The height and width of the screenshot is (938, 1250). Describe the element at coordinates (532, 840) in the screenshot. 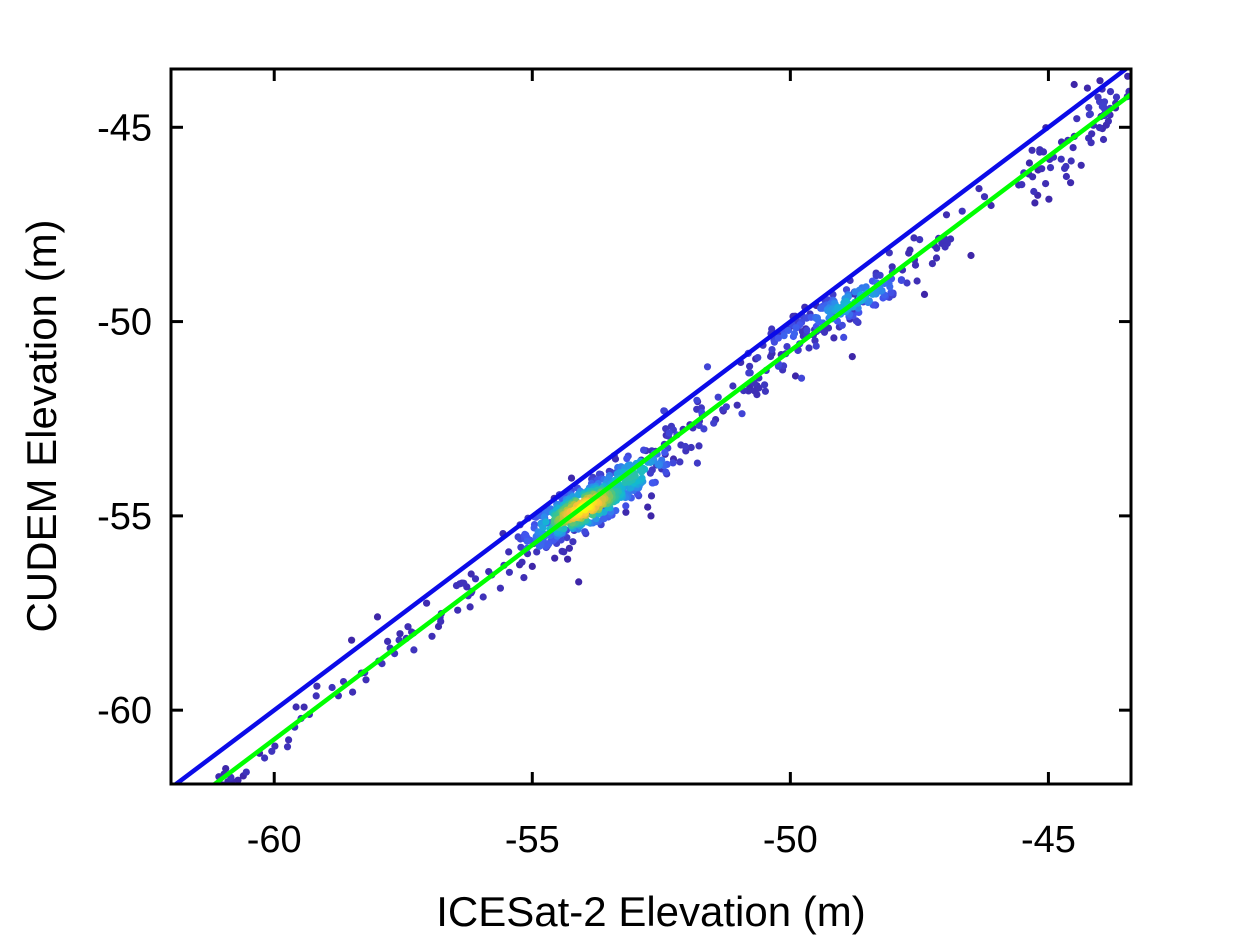

I see `x-tick-label: -55` at that location.